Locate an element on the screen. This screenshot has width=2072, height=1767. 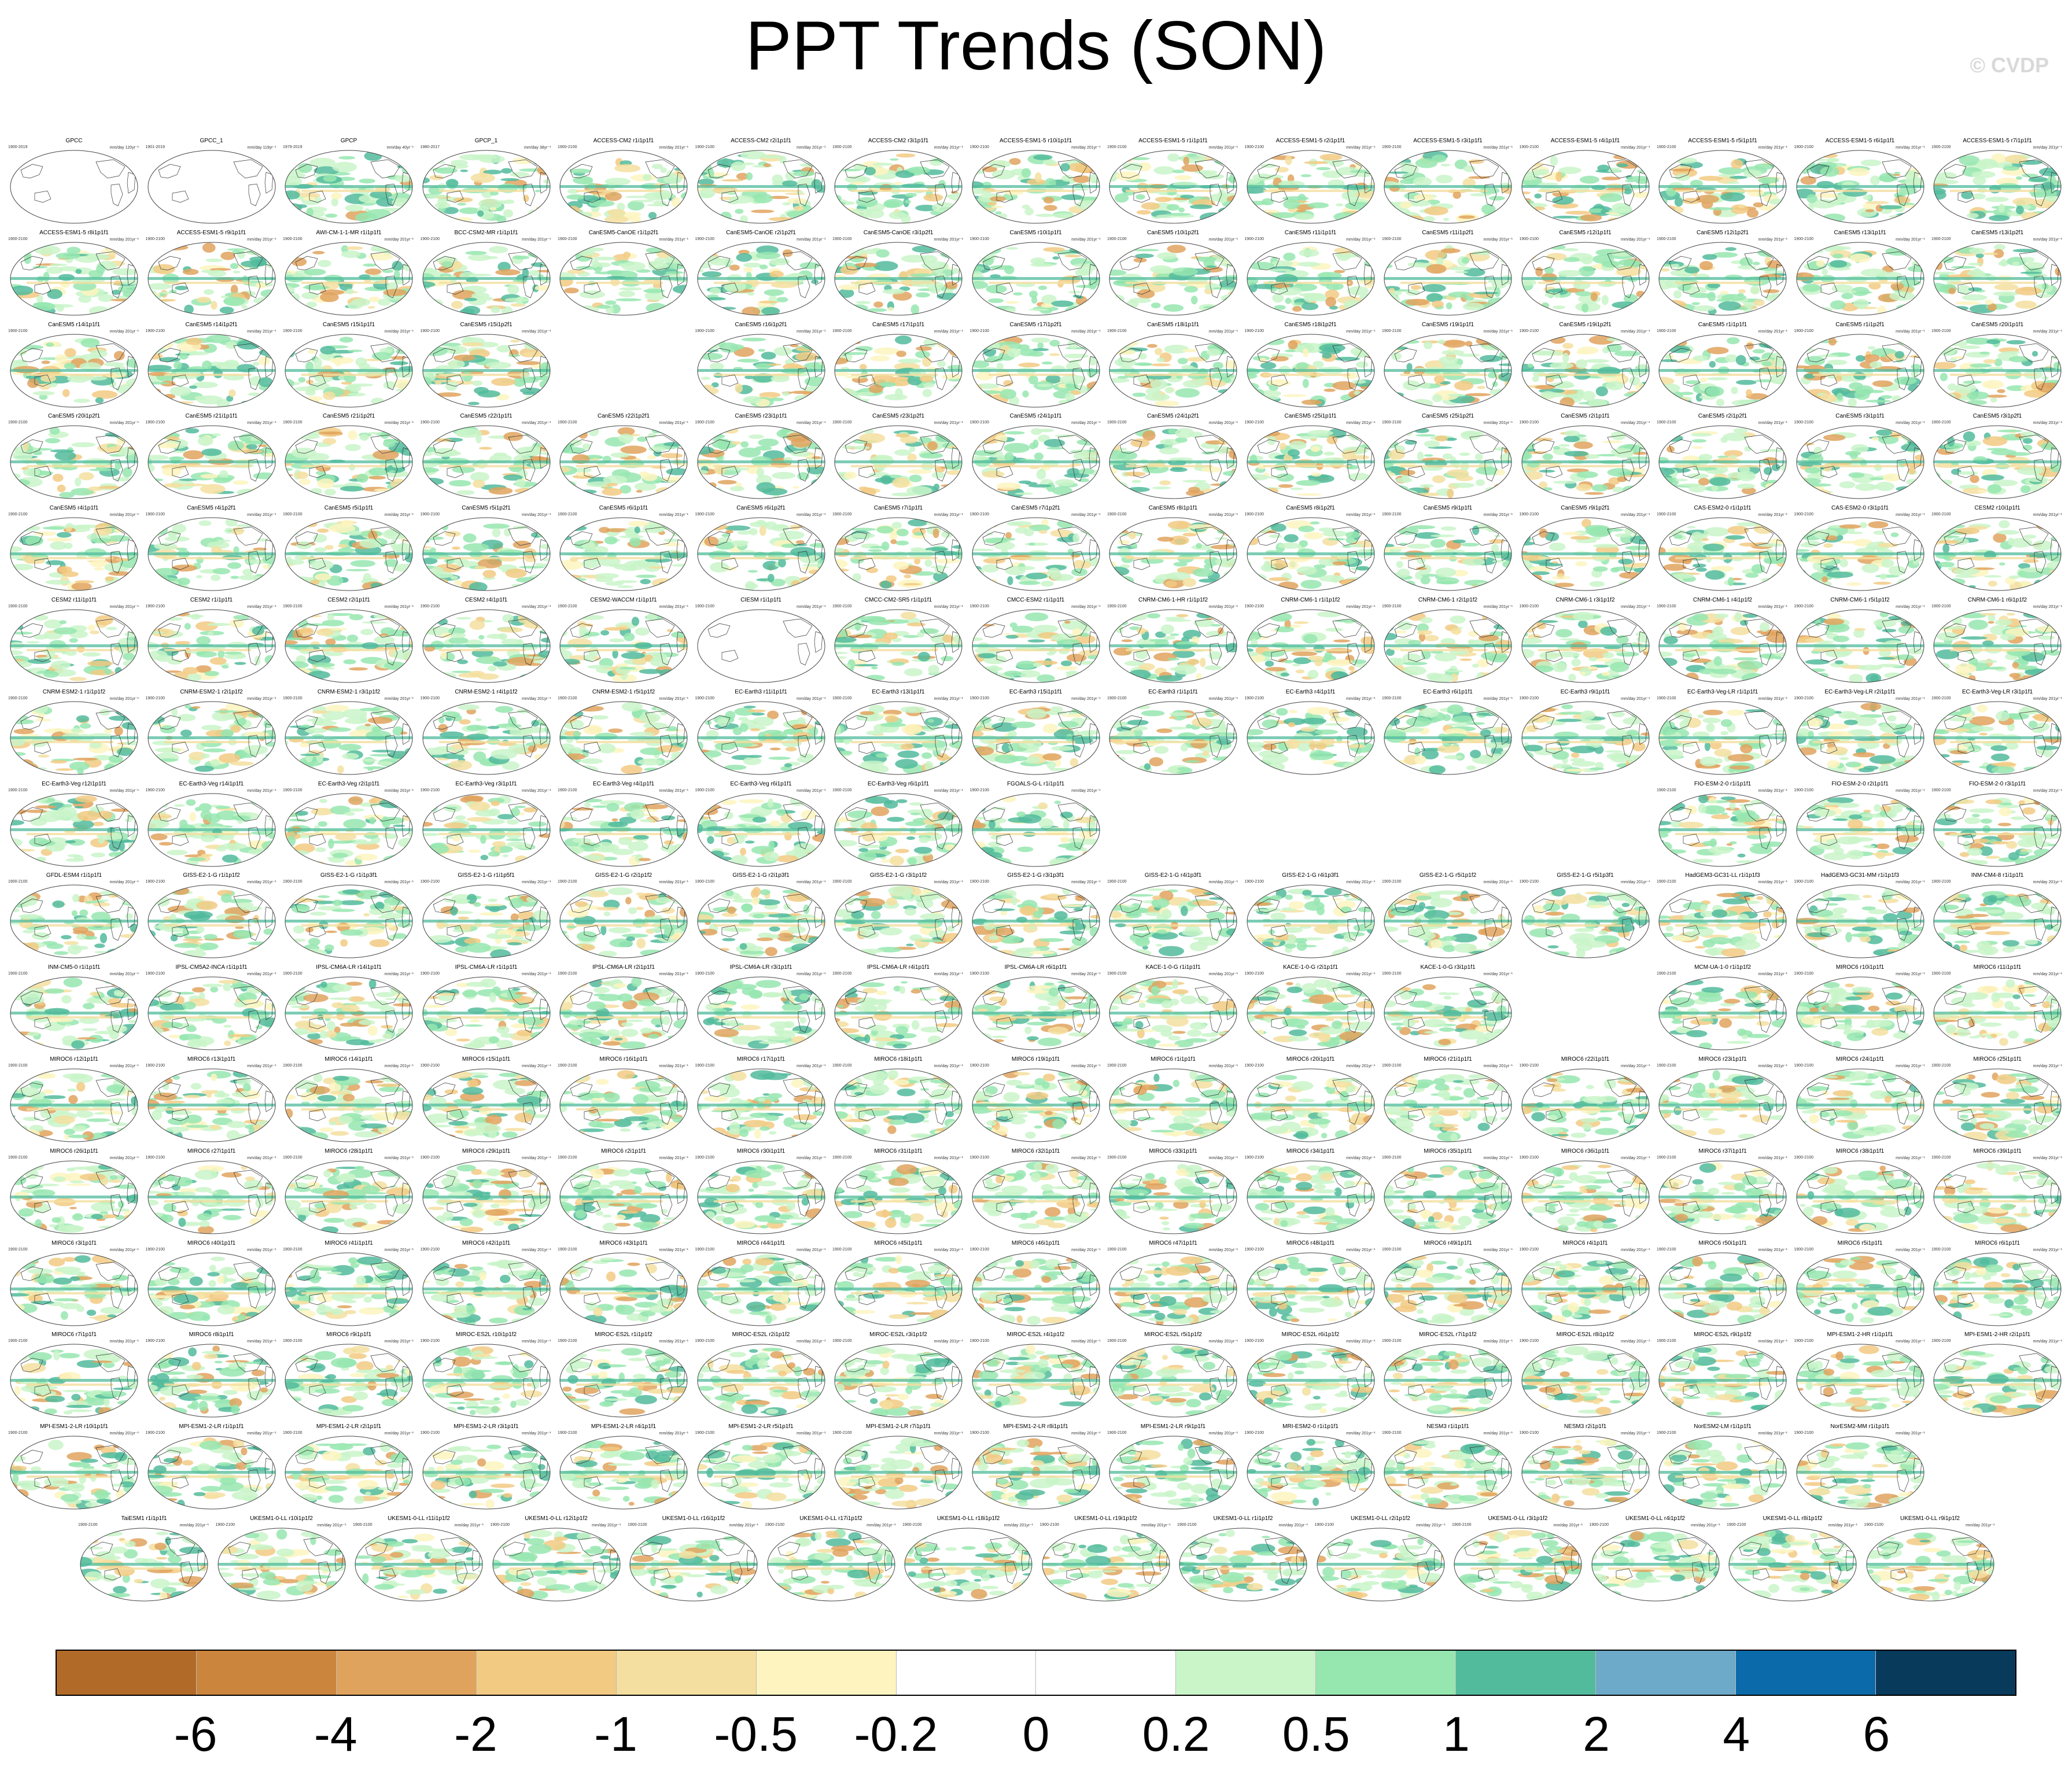
map-panel: MIROC6 r33i1p1f1 1900-2100 mm/day 201yr⁻¹ is located at coordinates (1173, 1191).